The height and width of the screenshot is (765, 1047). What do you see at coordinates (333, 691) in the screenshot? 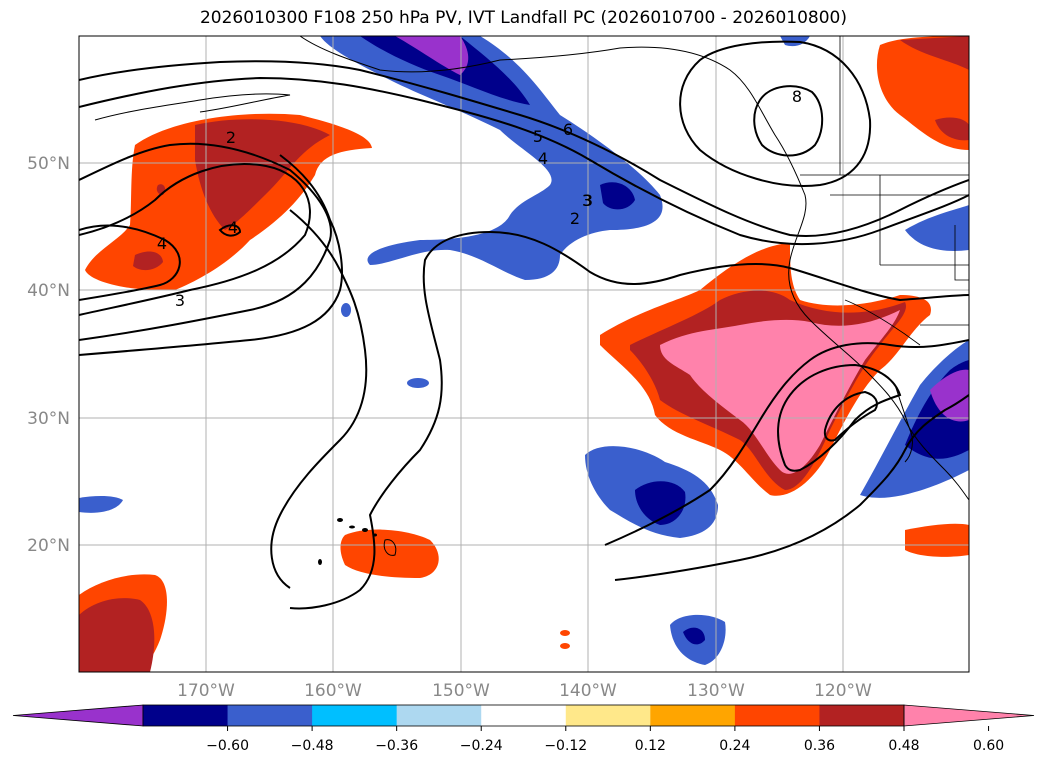
I see `lon-label: 160°W` at bounding box center [333, 691].